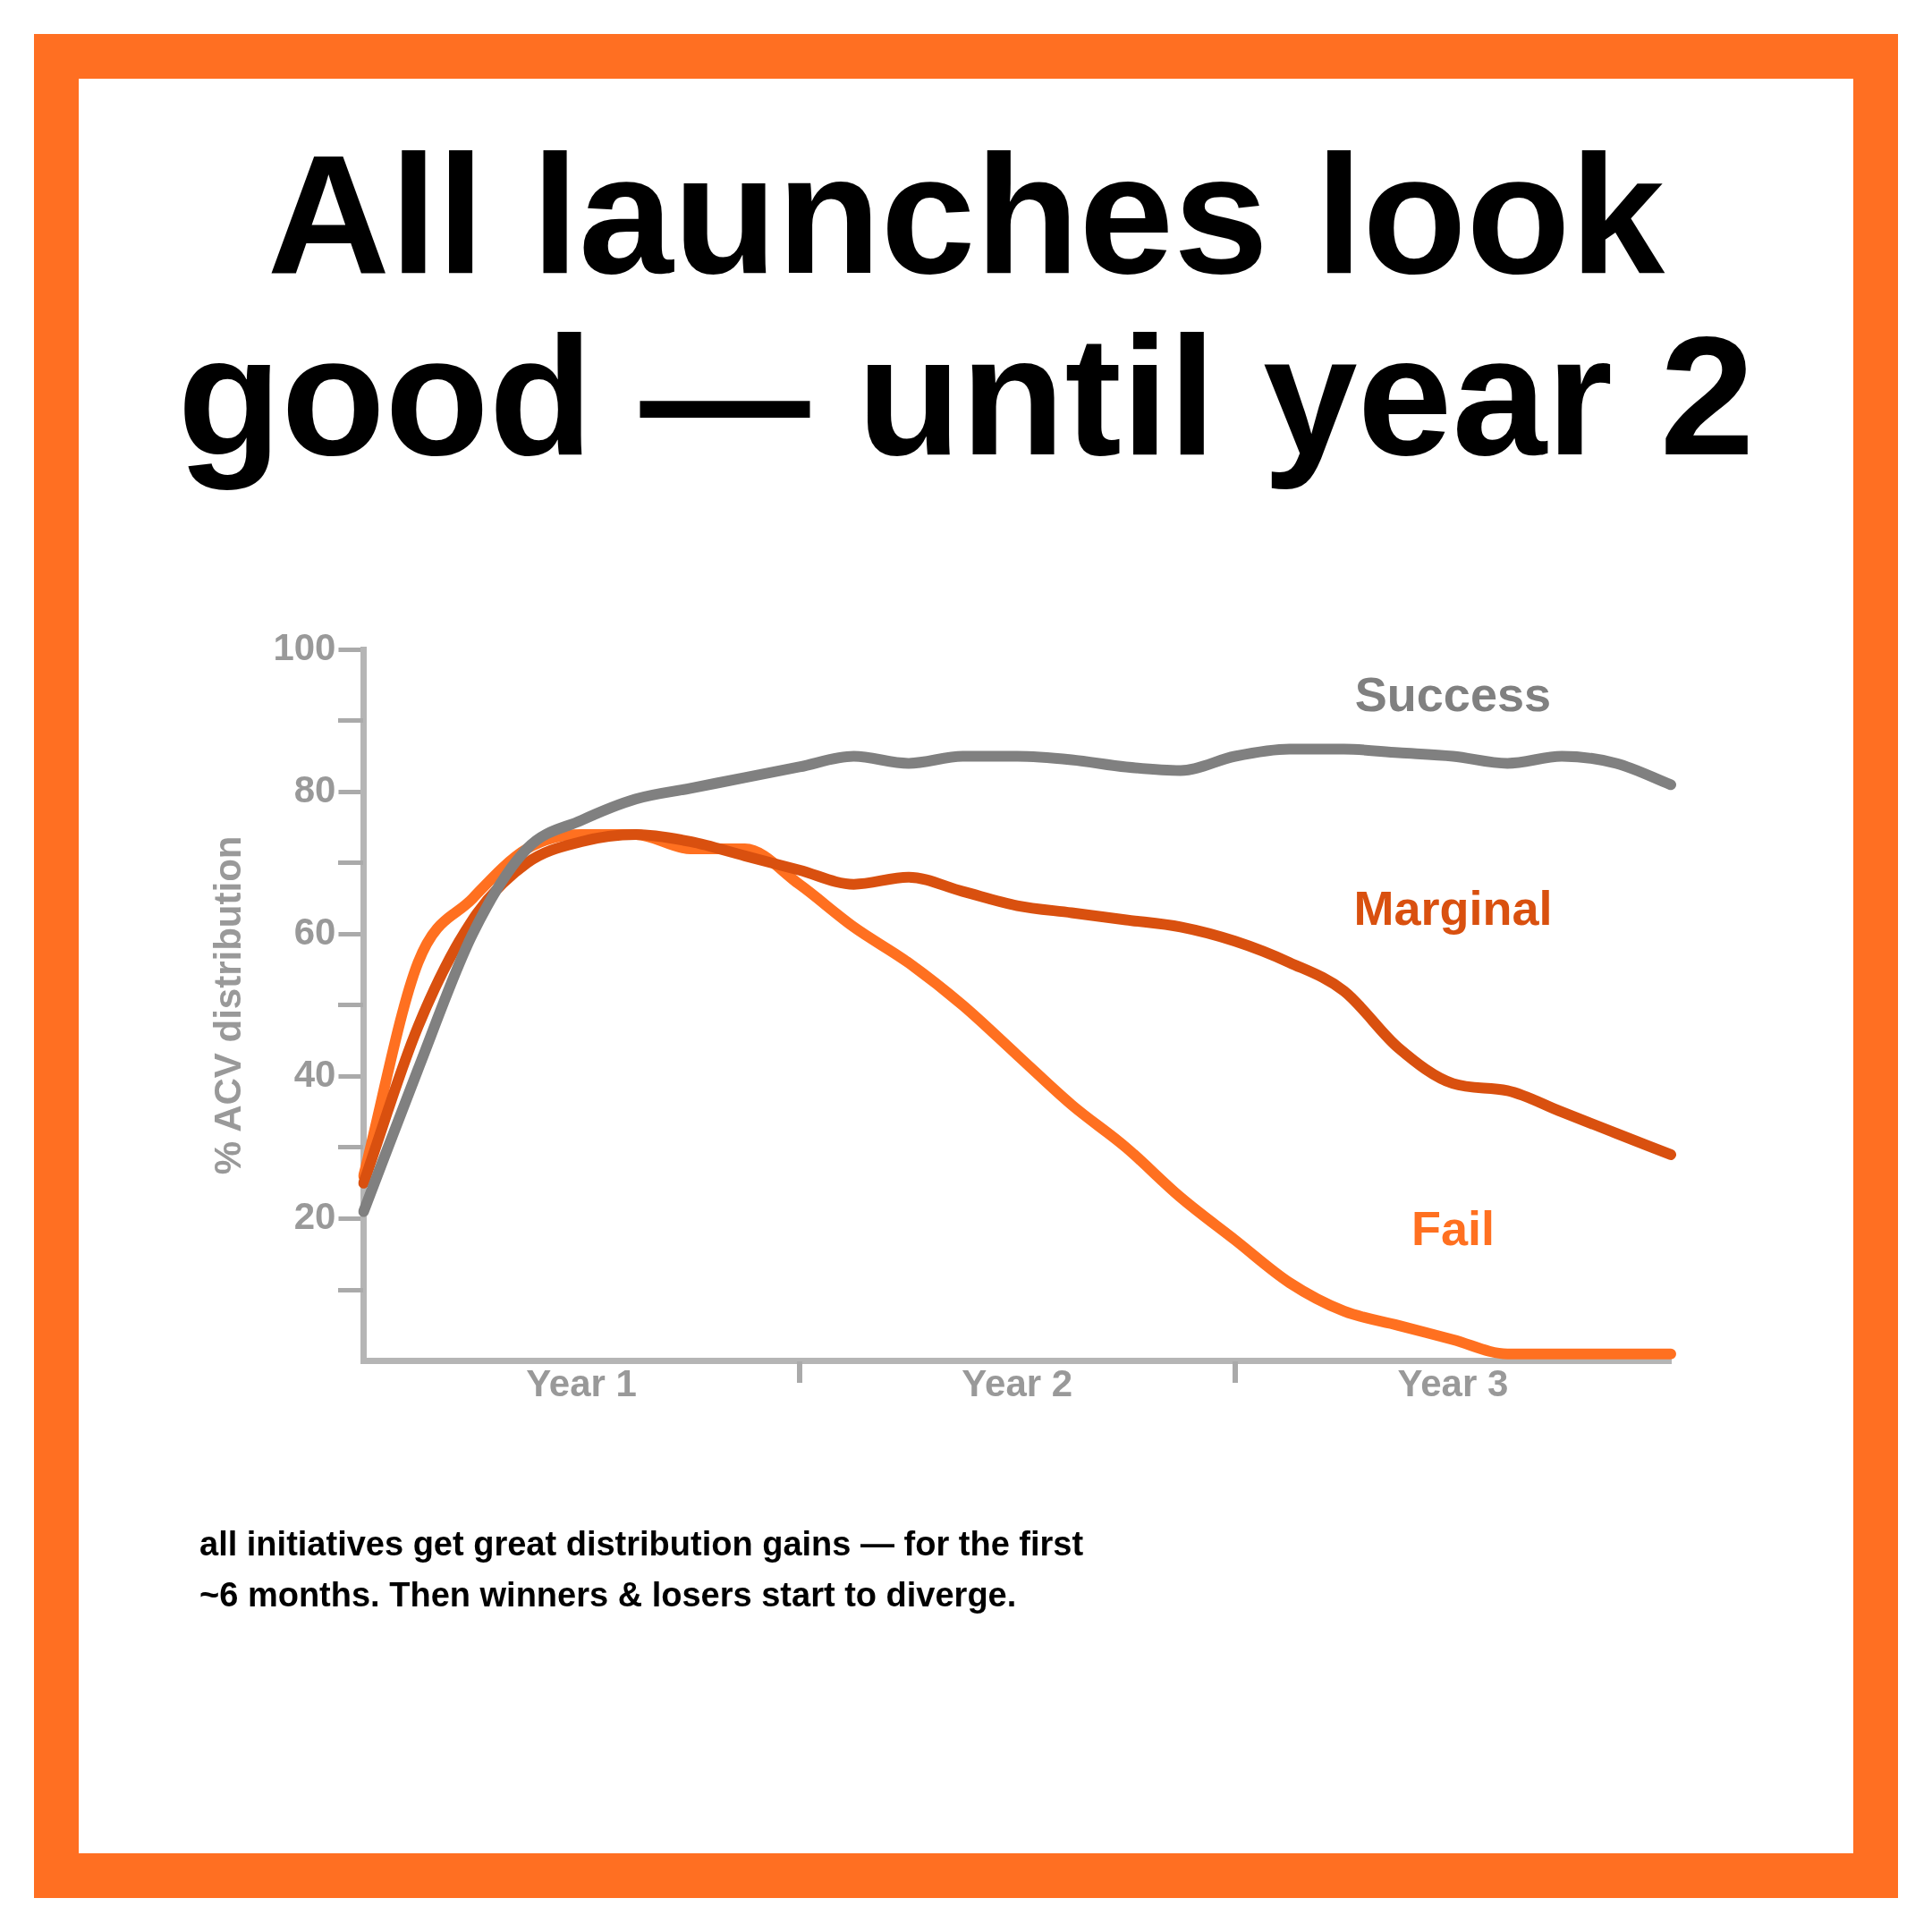 Image resolution: width=1932 pixels, height=1932 pixels. What do you see at coordinates (581, 1383) in the screenshot?
I see `x-tick-label: Year 1` at bounding box center [581, 1383].